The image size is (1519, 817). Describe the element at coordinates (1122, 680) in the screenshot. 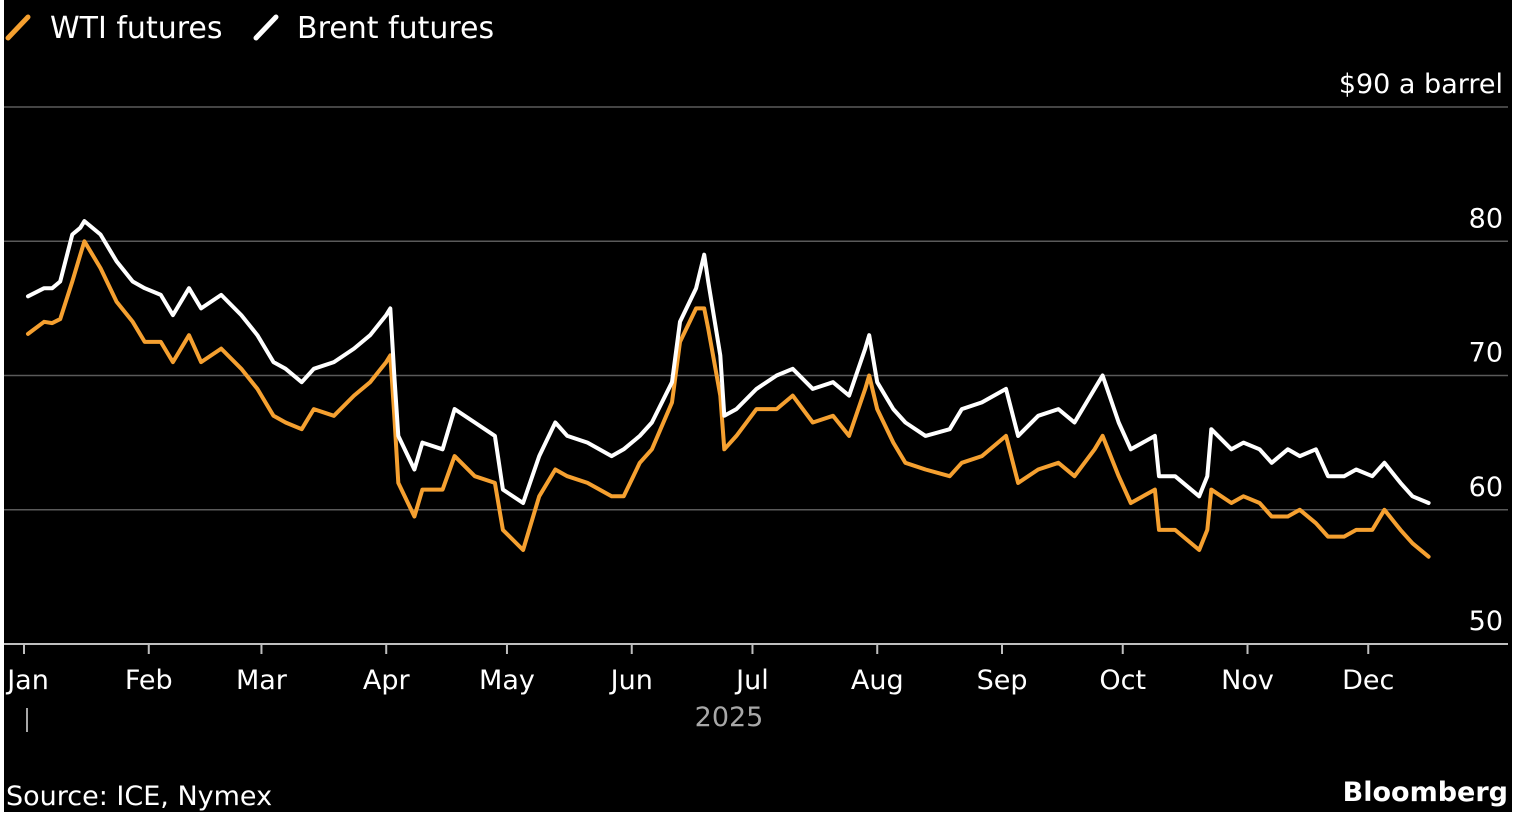

I see `x-tick-label: Oct` at that location.